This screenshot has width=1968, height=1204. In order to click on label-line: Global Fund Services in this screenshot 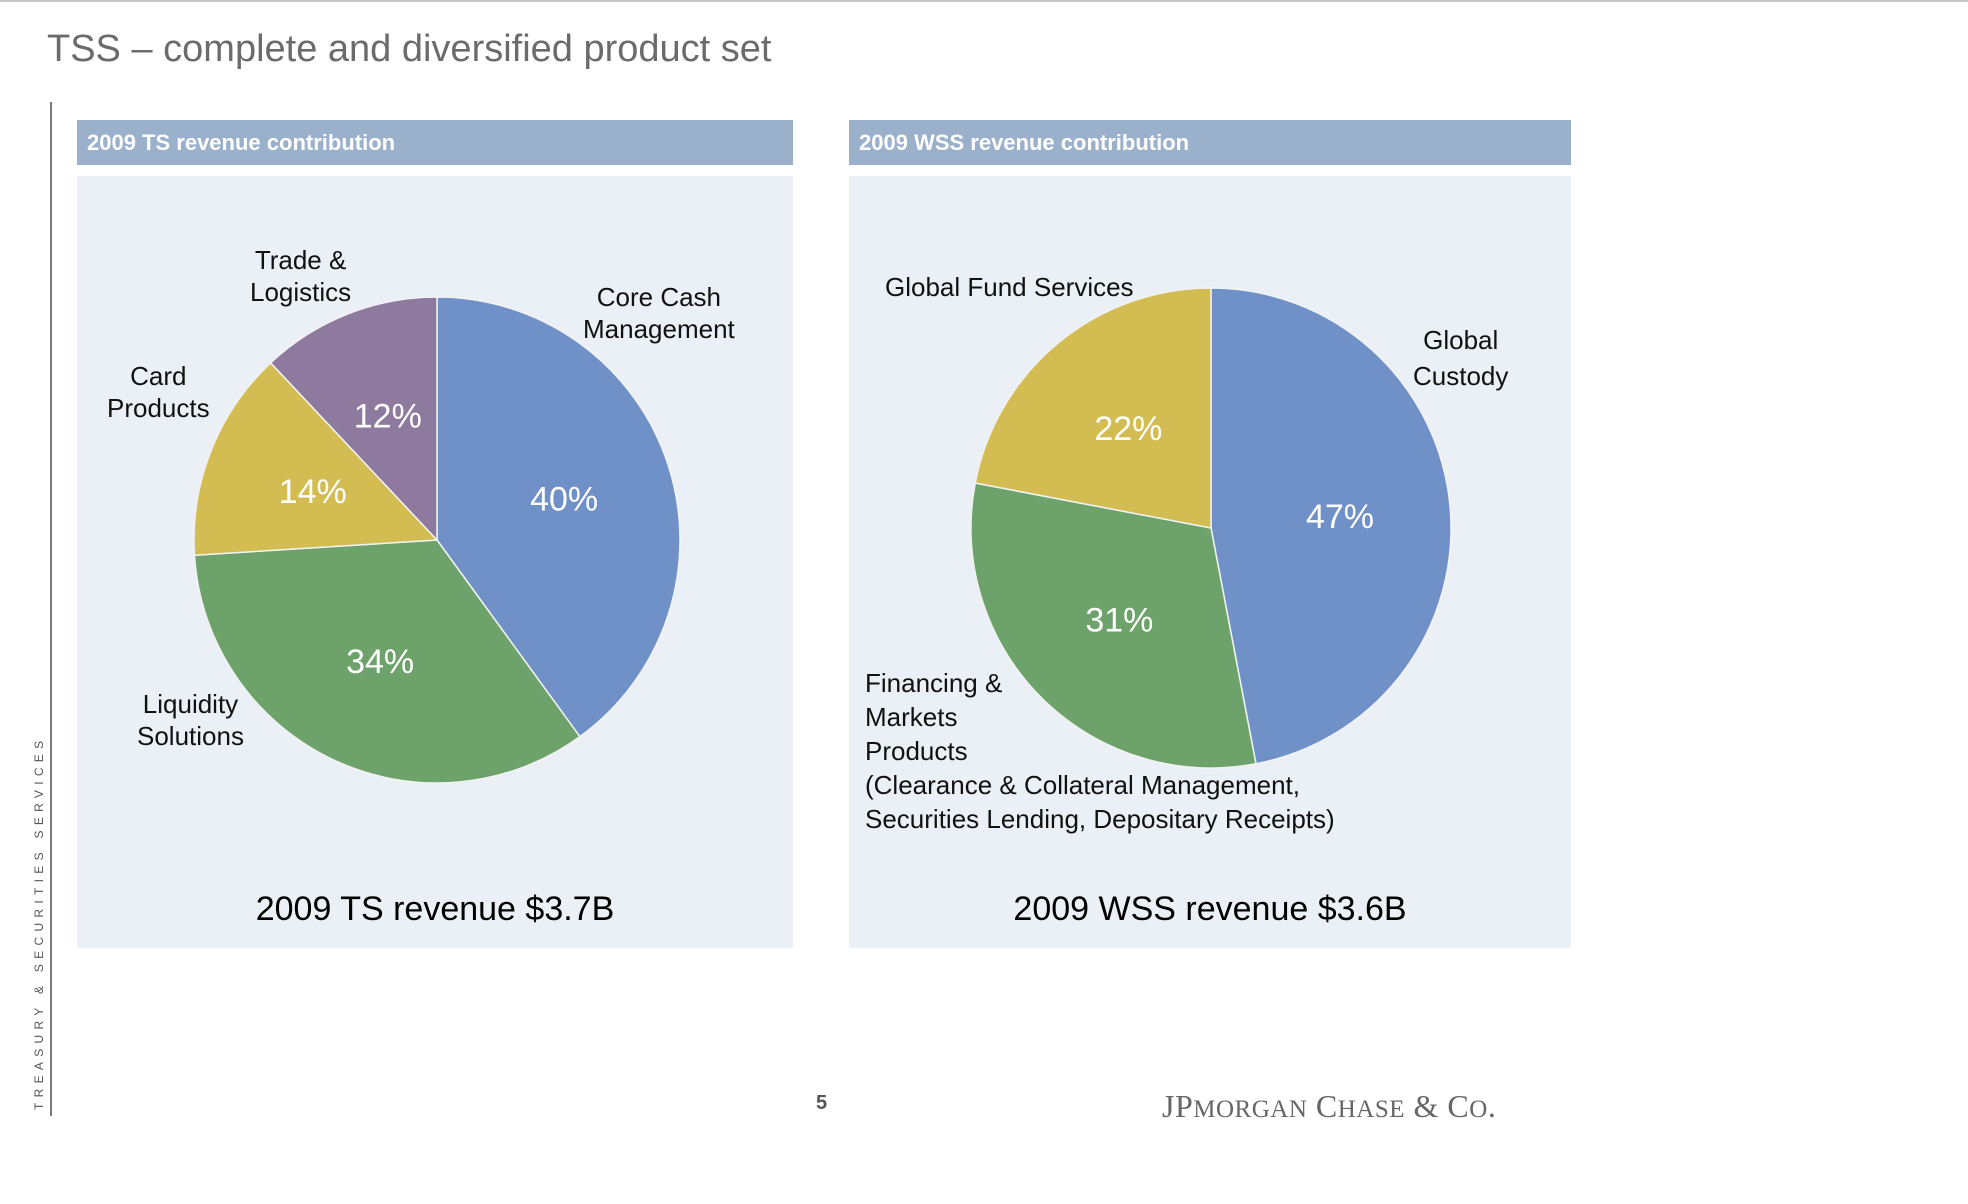, I will do `click(1009, 287)`.